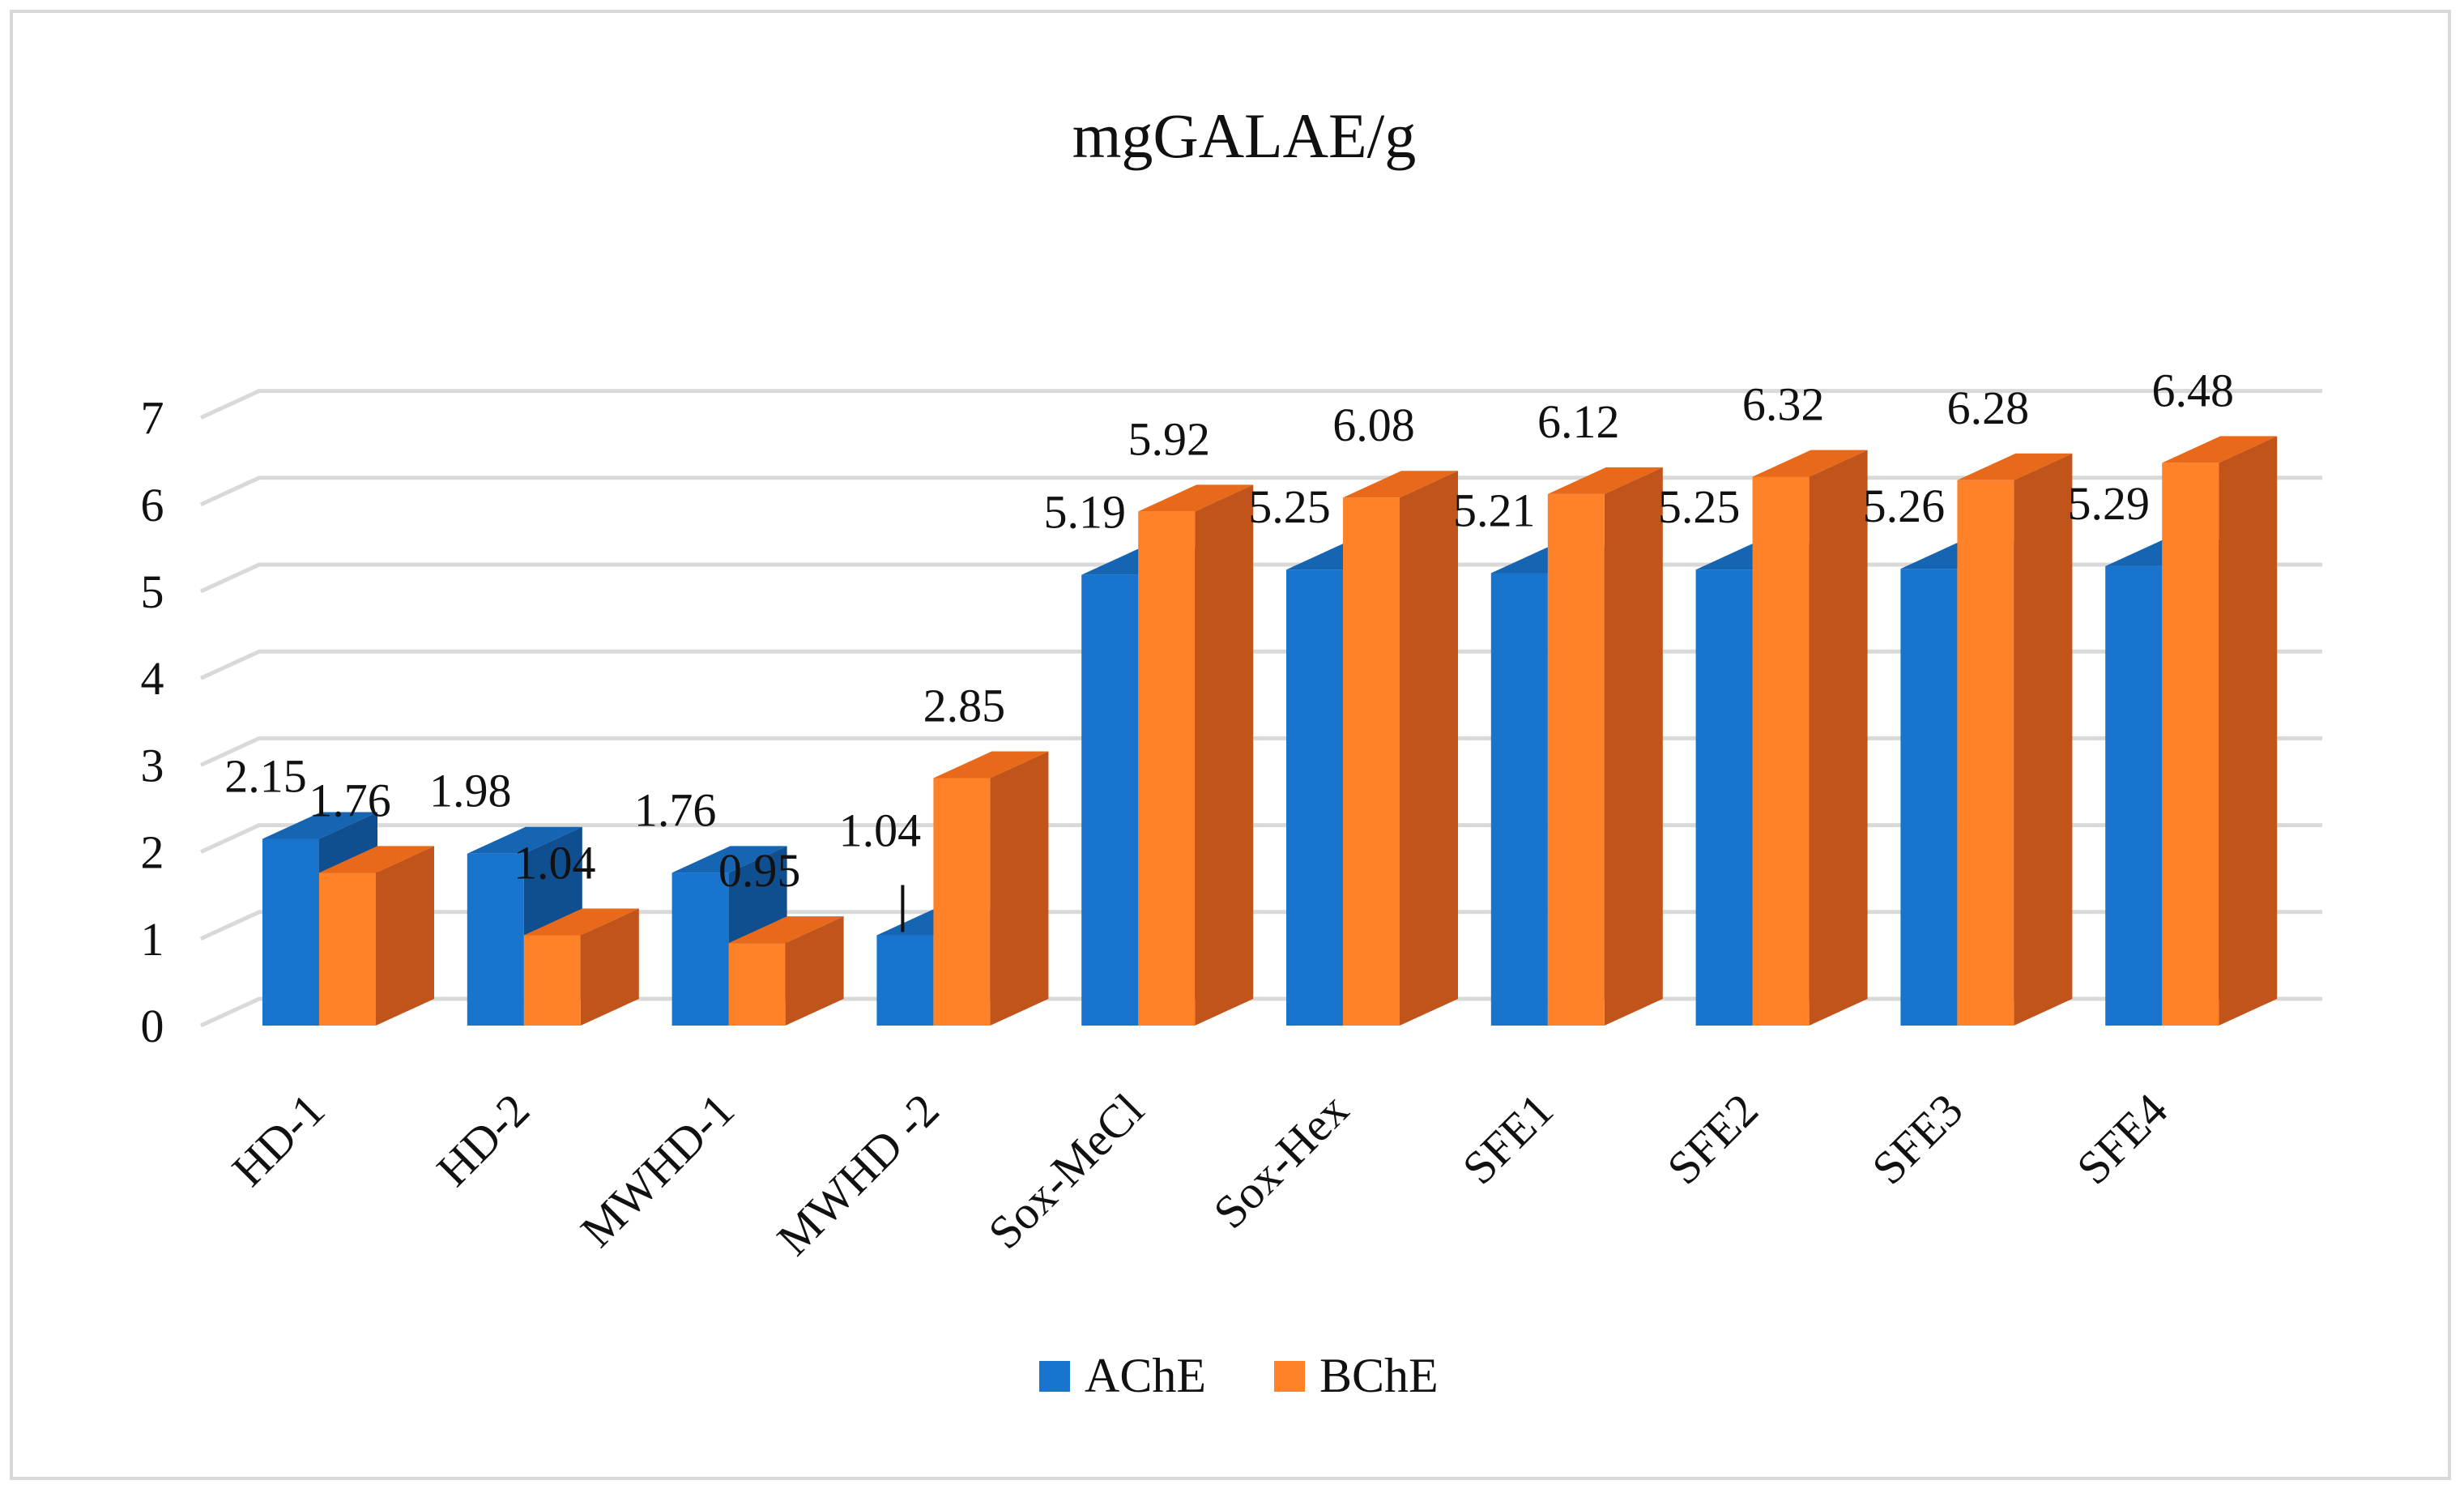 This screenshot has width=2464, height=1493. I want to click on y-tick-label: 4, so click(152, 678).